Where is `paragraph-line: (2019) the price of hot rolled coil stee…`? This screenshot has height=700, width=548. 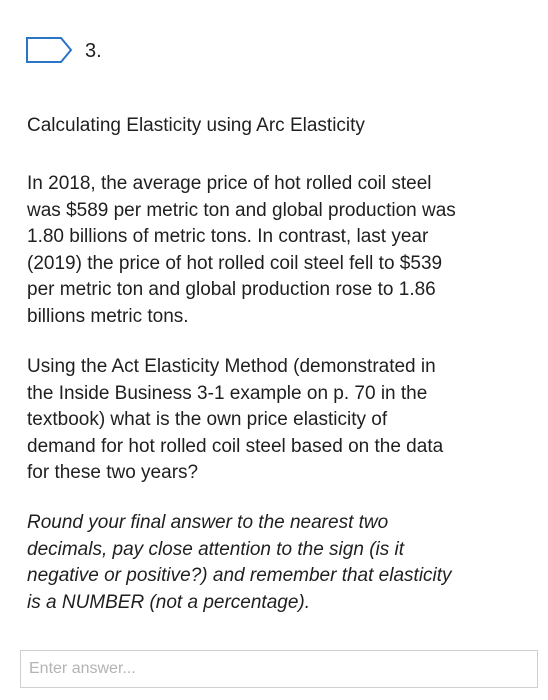
paragraph-line: (2019) the price of hot rolled coil stee… is located at coordinates (235, 263).